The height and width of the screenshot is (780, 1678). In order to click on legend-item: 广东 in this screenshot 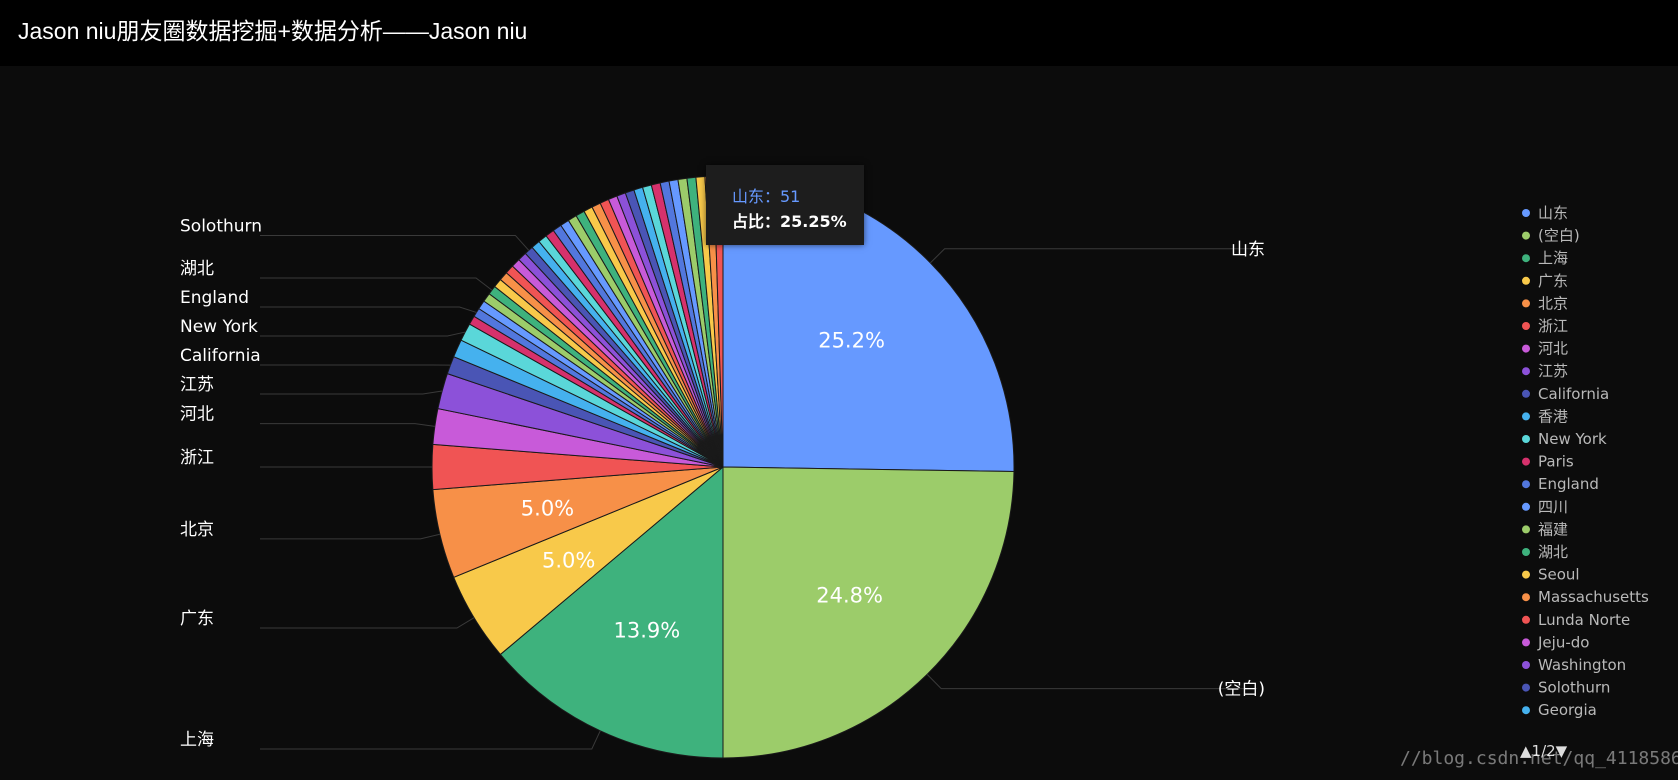, I will do `click(1545, 281)`.